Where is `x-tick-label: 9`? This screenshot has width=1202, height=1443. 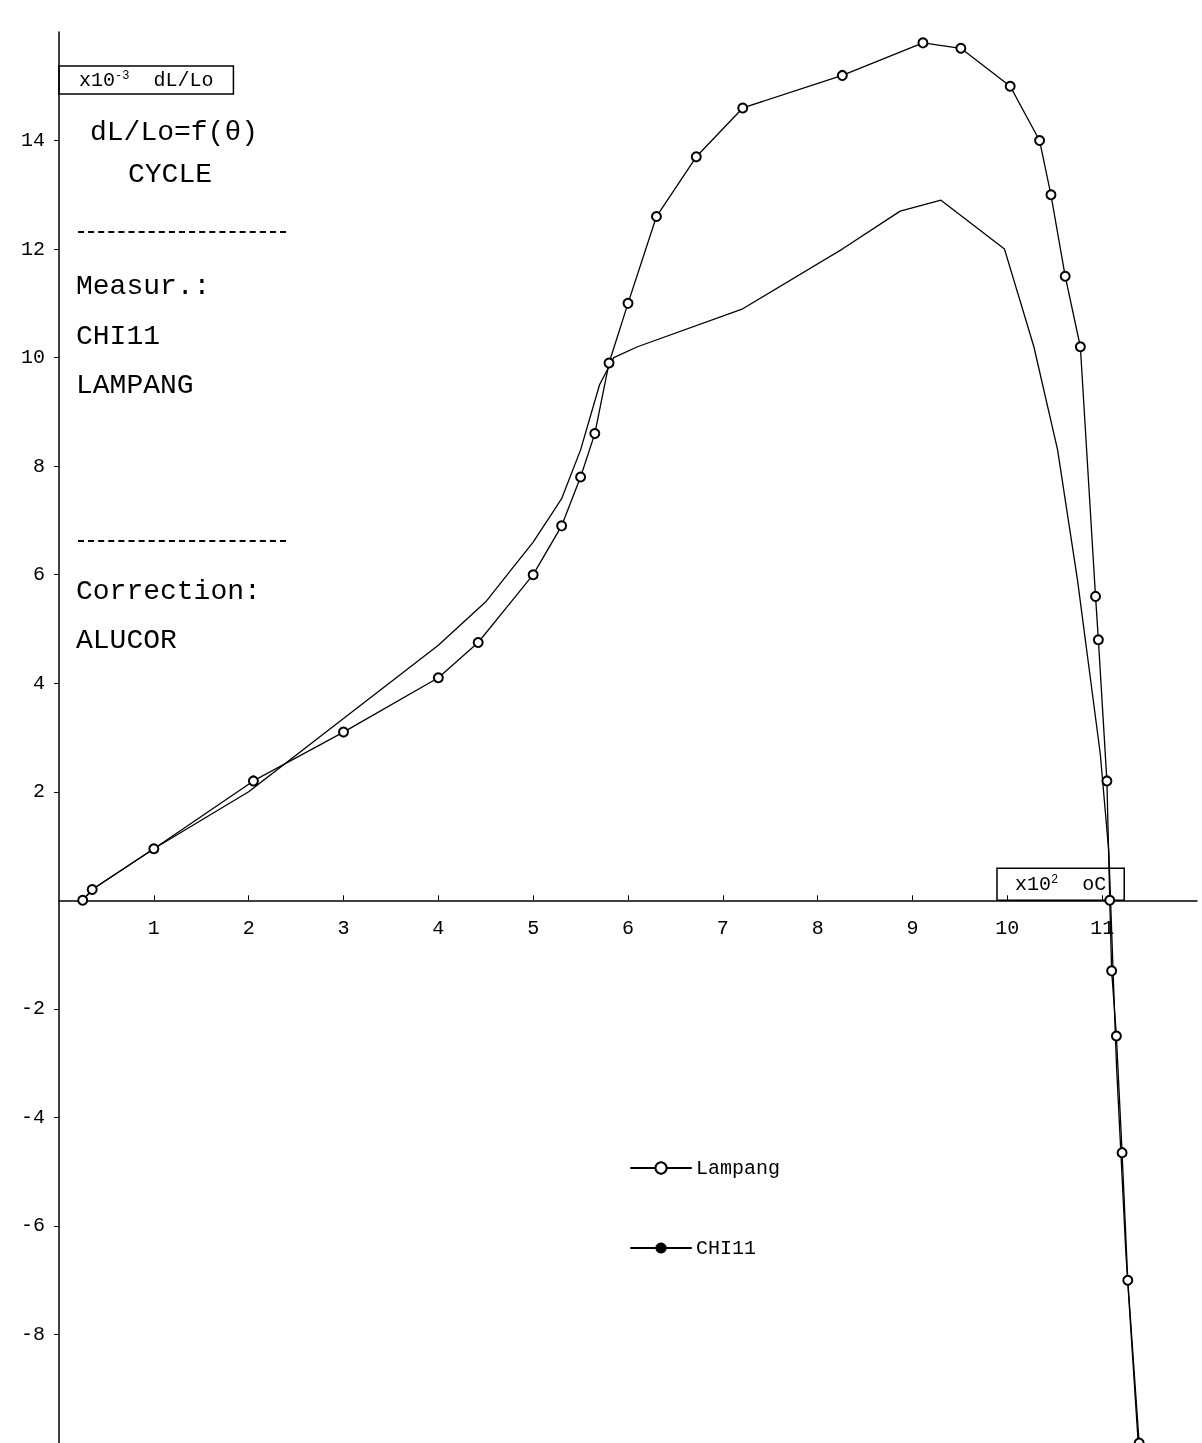 x-tick-label: 9 is located at coordinates (912, 928).